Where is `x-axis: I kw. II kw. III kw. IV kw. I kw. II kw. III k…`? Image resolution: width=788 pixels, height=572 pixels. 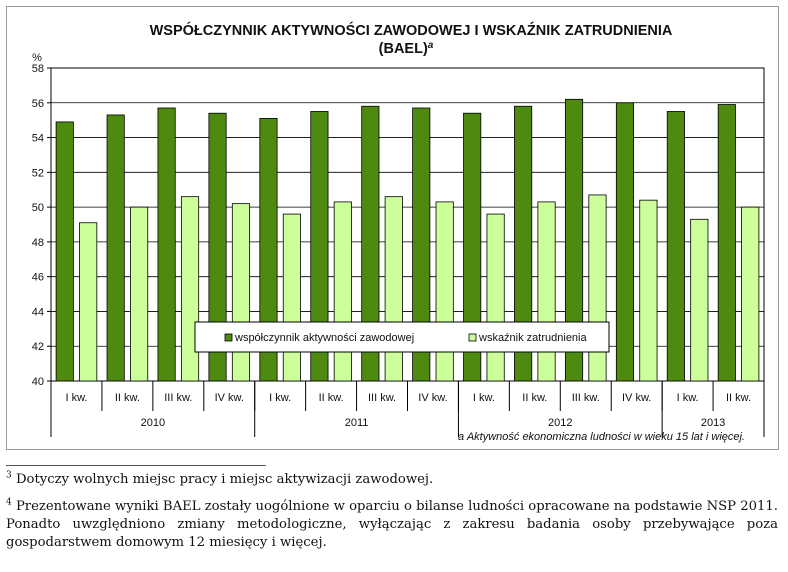 x-axis: I kw. II kw. III kw. IV kw. I kw. II kw. III k… is located at coordinates (407, 409).